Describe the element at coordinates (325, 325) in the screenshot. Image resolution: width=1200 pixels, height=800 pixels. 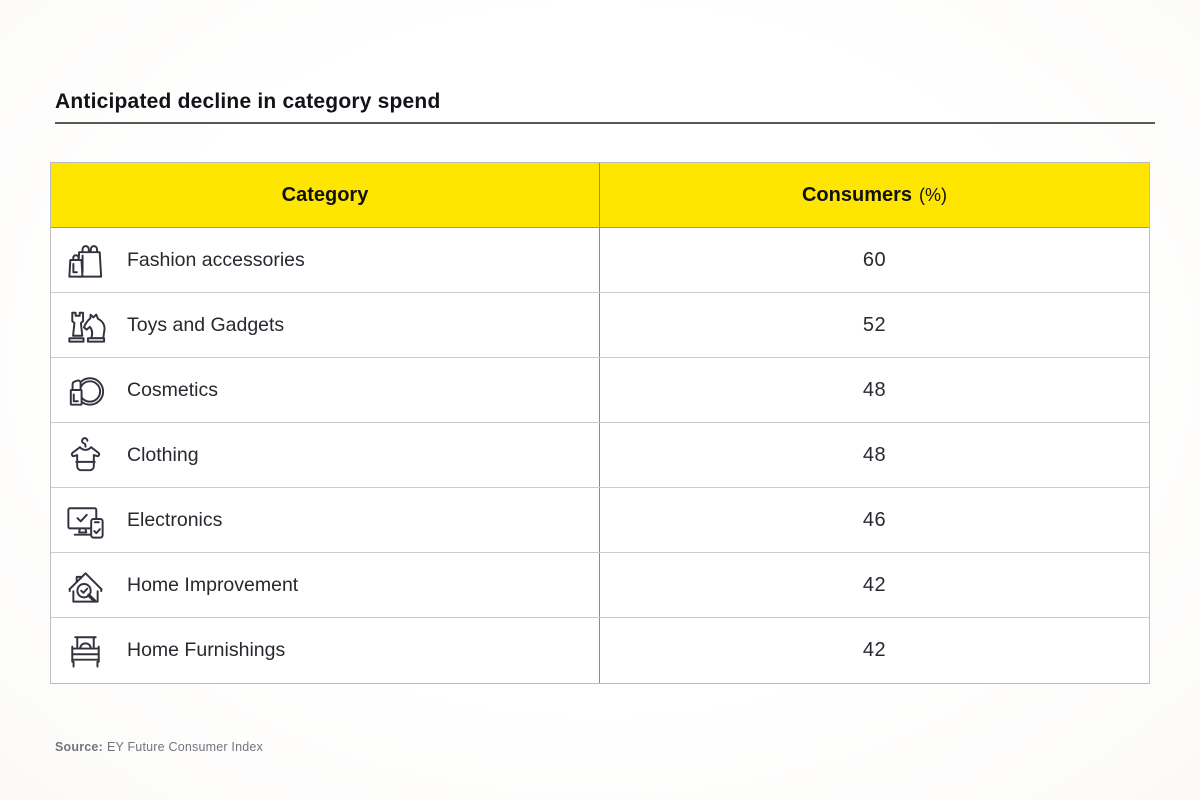
I see `category-cell: Toys and Gadgets` at that location.